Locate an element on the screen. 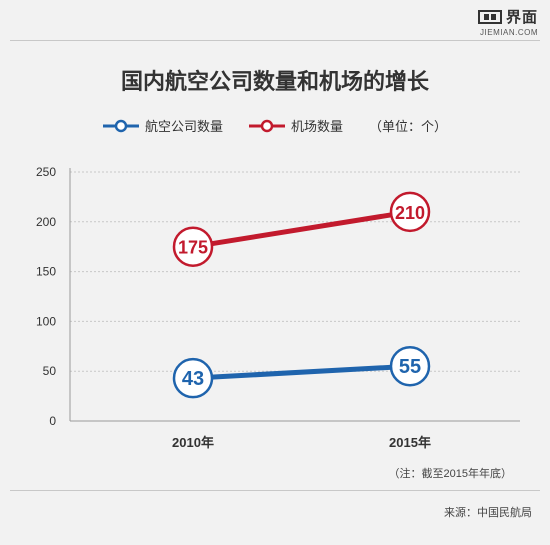 This screenshot has height=545, width=550. chart-legend: 航空公司数量 机场数量 （单位：个） is located at coordinates (275, 125).